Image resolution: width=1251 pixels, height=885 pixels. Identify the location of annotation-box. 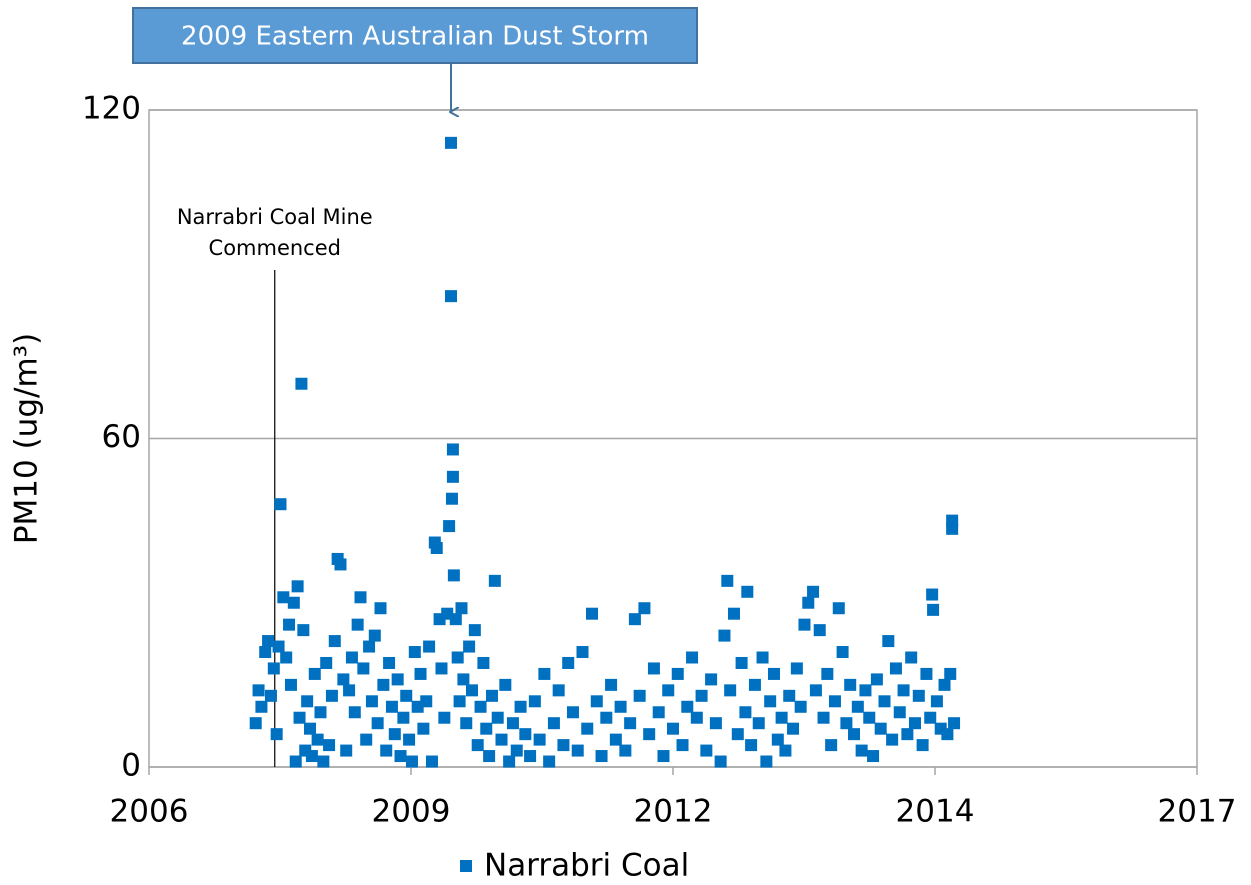
(415, 35).